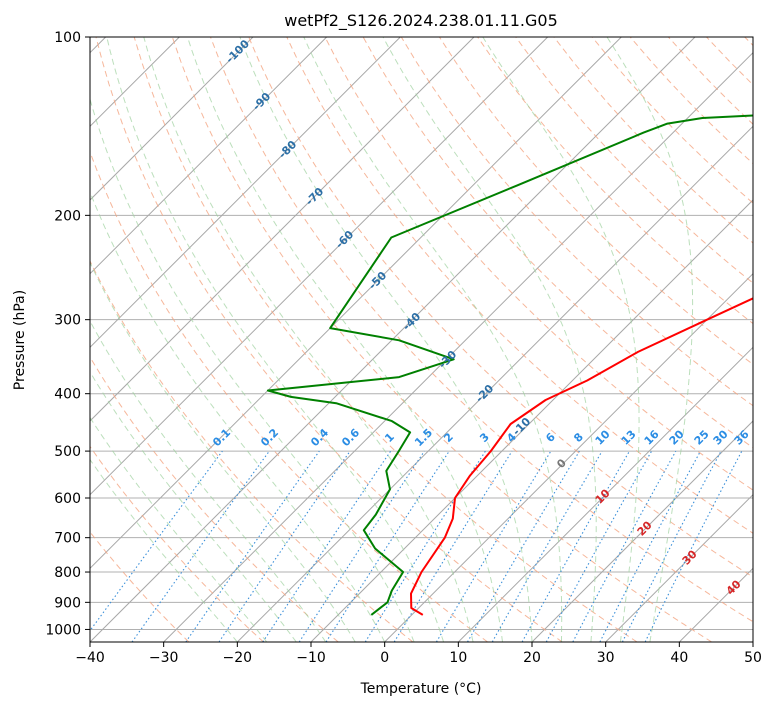 This screenshot has width=775, height=708. I want to click on y-tick-label: 200, so click(67, 216).